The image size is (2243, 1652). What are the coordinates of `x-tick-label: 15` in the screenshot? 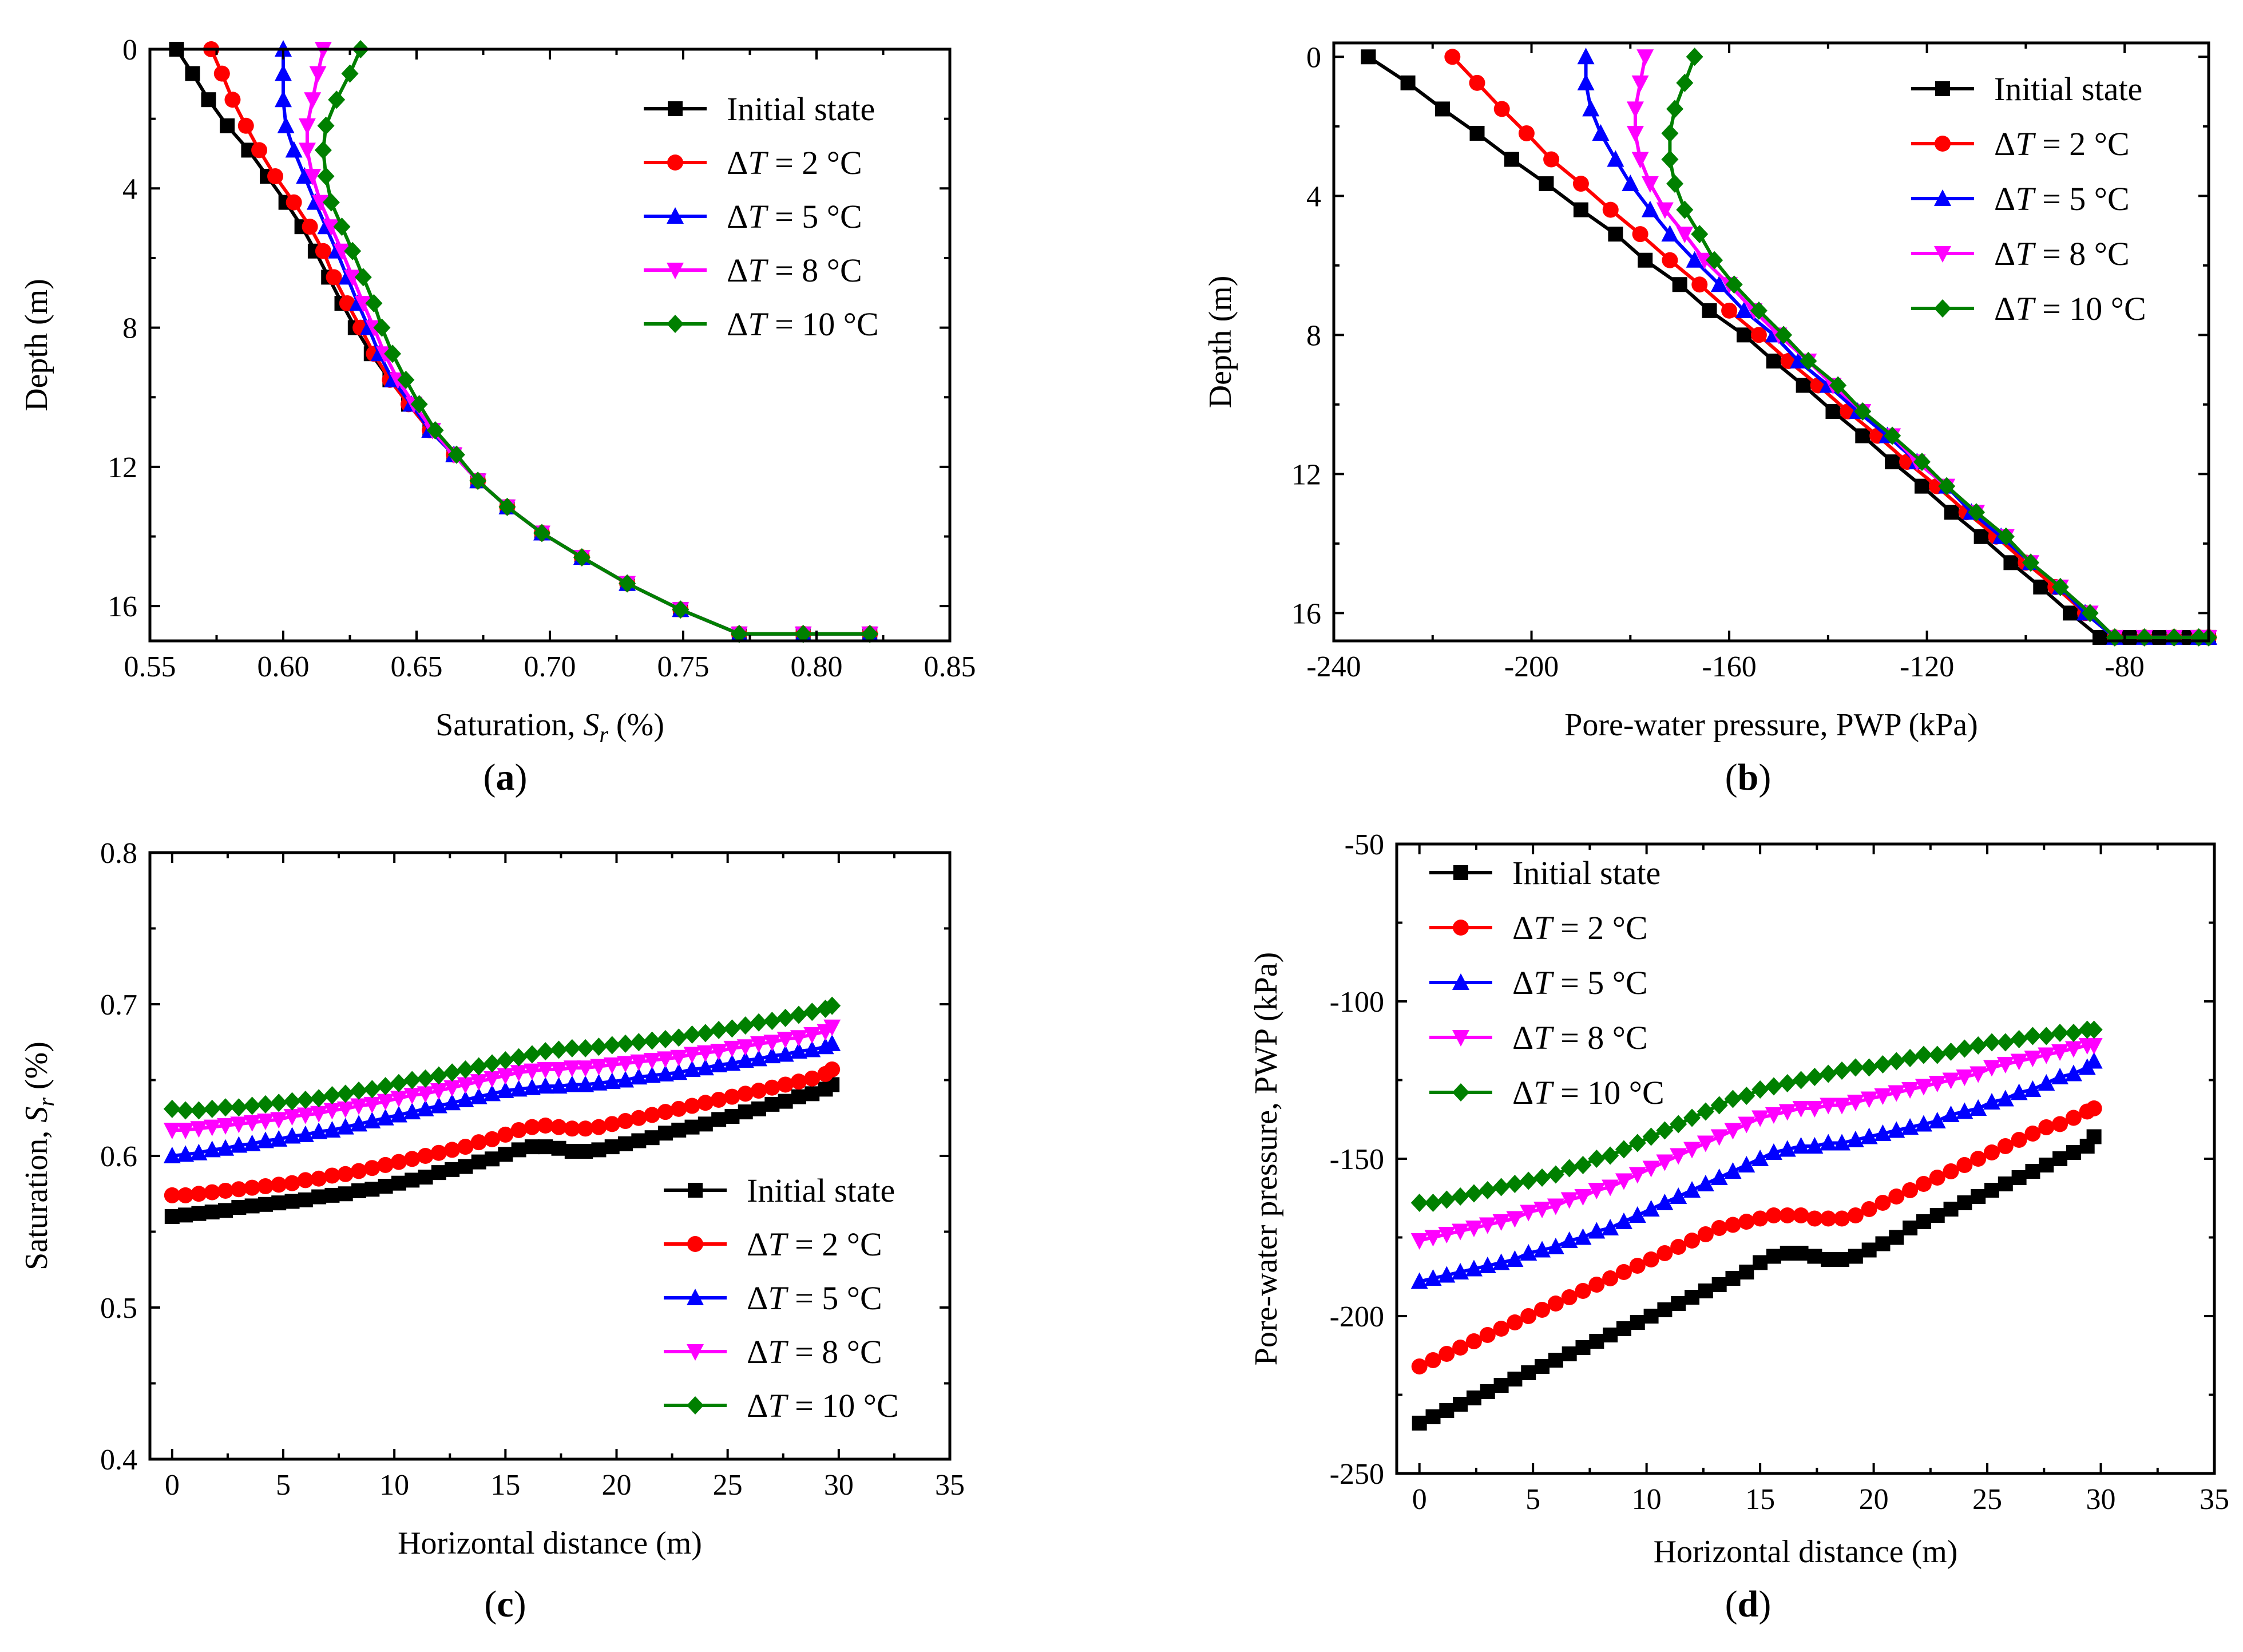 It's located at (505, 1486).